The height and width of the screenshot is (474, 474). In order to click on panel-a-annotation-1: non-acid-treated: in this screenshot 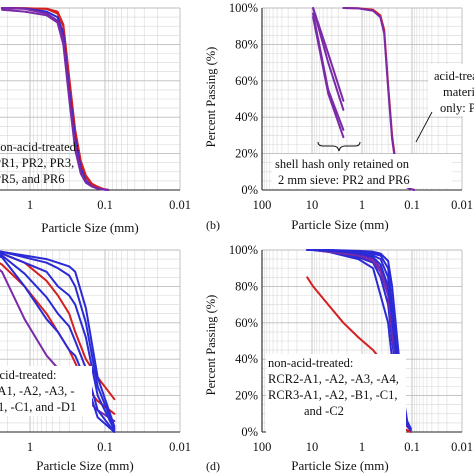, I will do `click(39, 147)`.